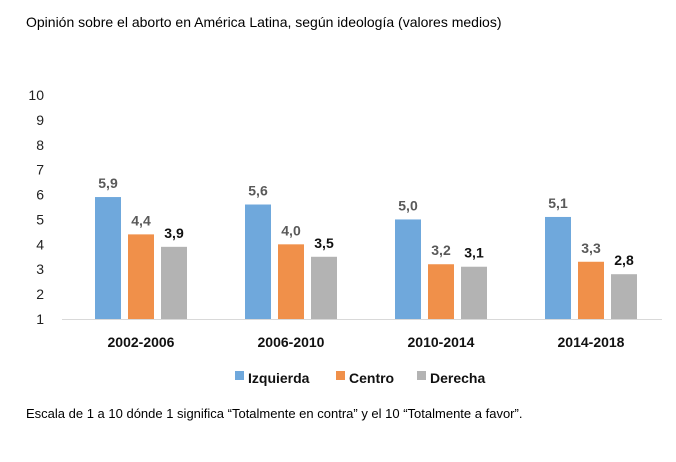  What do you see at coordinates (457, 378) in the screenshot?
I see `legend-label-derecha: Derecha` at bounding box center [457, 378].